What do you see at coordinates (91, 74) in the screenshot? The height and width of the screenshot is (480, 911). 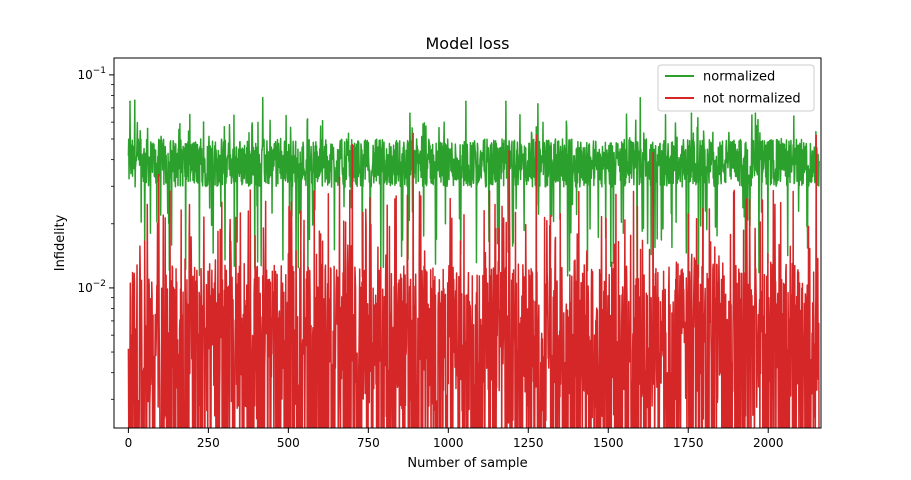 I see `y-tick-label: 10⁻¹` at bounding box center [91, 74].